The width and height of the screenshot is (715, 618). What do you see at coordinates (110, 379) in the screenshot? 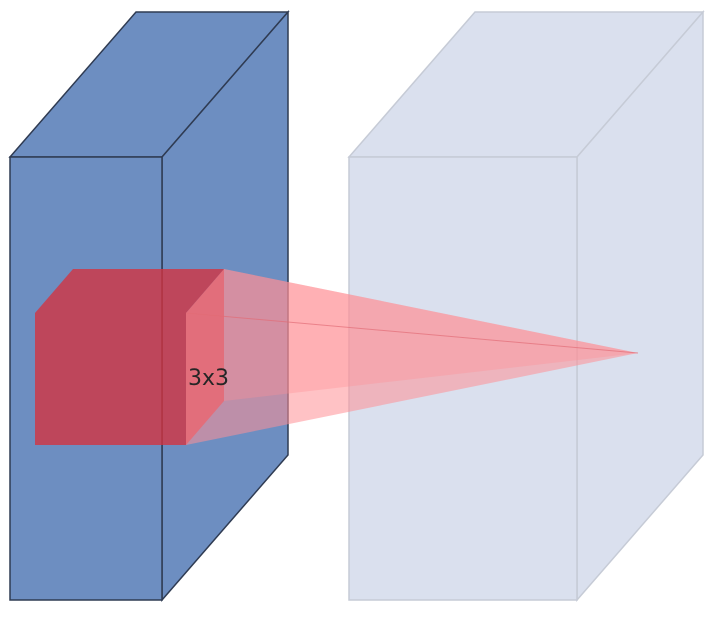
I see `kernel-front-face` at bounding box center [110, 379].